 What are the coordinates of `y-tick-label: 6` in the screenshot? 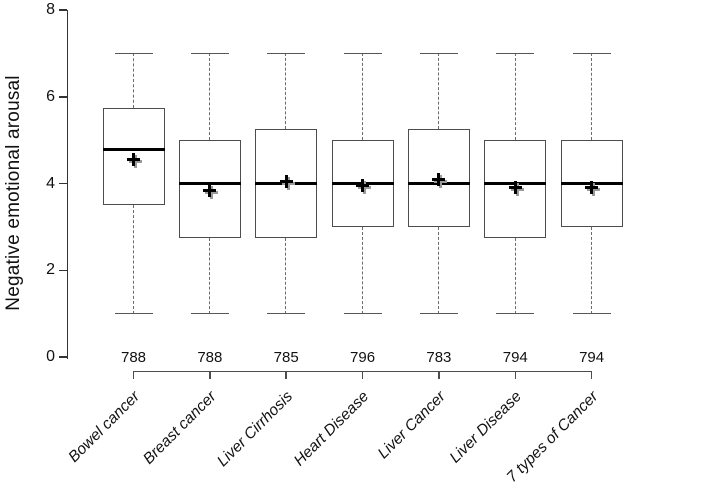 It's located at (50, 96).